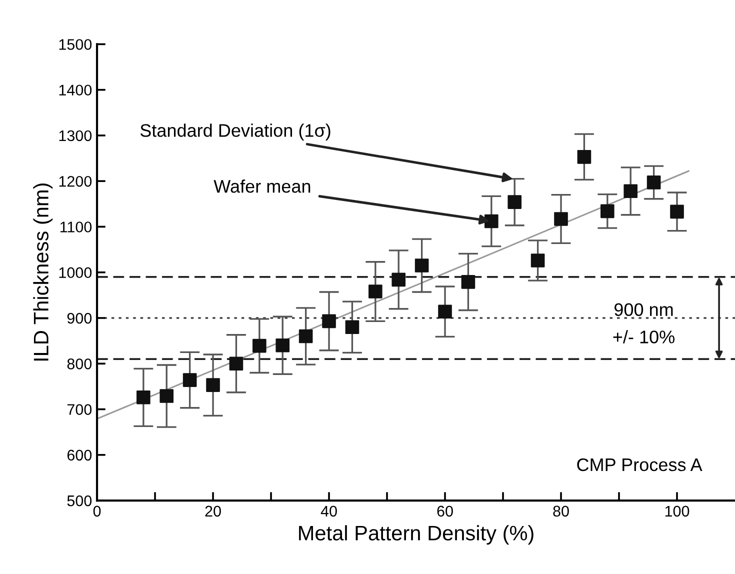 Image resolution: width=735 pixels, height=574 pixels. What do you see at coordinates (79, 500) in the screenshot?
I see `y-tick-label: 500` at bounding box center [79, 500].